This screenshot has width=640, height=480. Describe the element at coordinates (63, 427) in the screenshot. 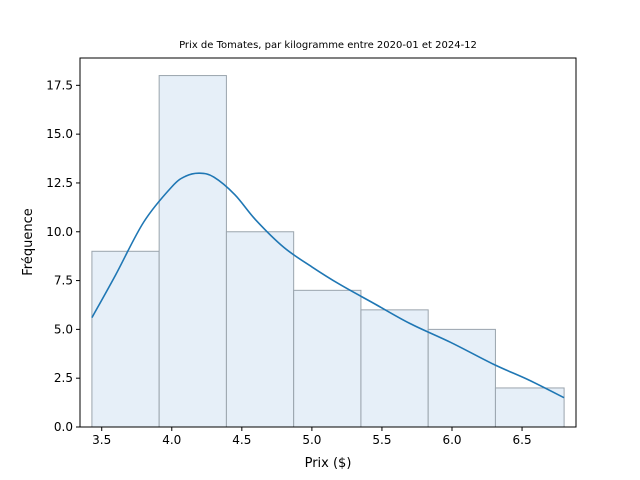

I see `y-tick-label: 0.0` at that location.